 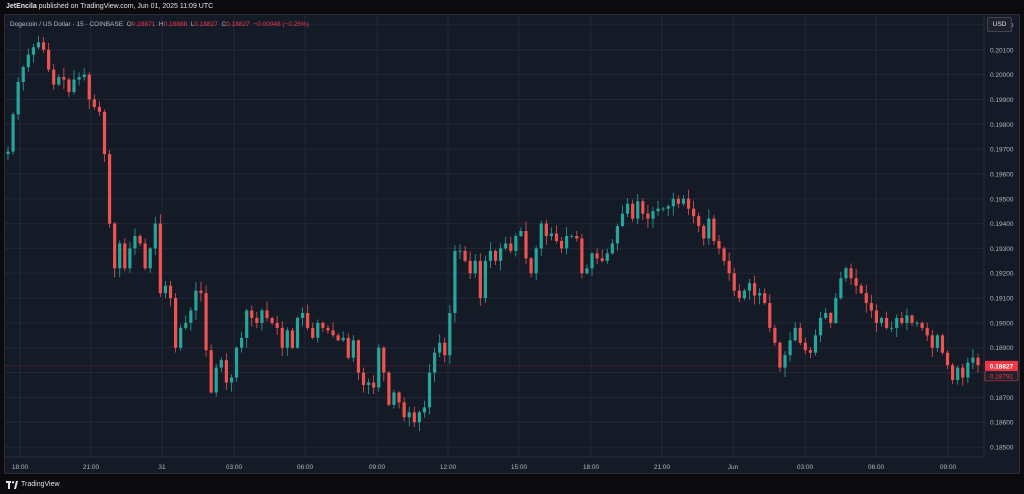 What do you see at coordinates (40, 484) in the screenshot?
I see `tradingview-brand: TradingView` at bounding box center [40, 484].